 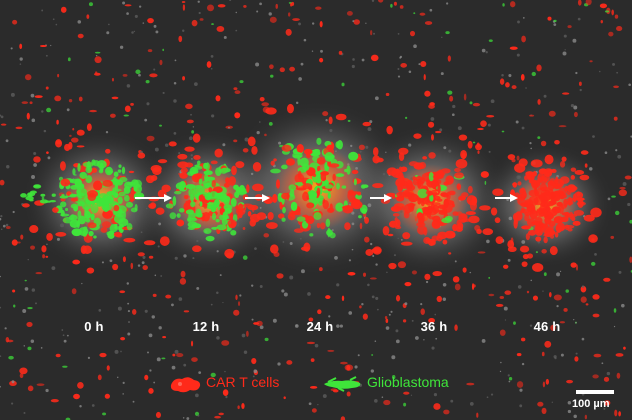 What do you see at coordinates (206, 326) in the screenshot?
I see `timepoint-label-12h: 12 h` at bounding box center [206, 326].